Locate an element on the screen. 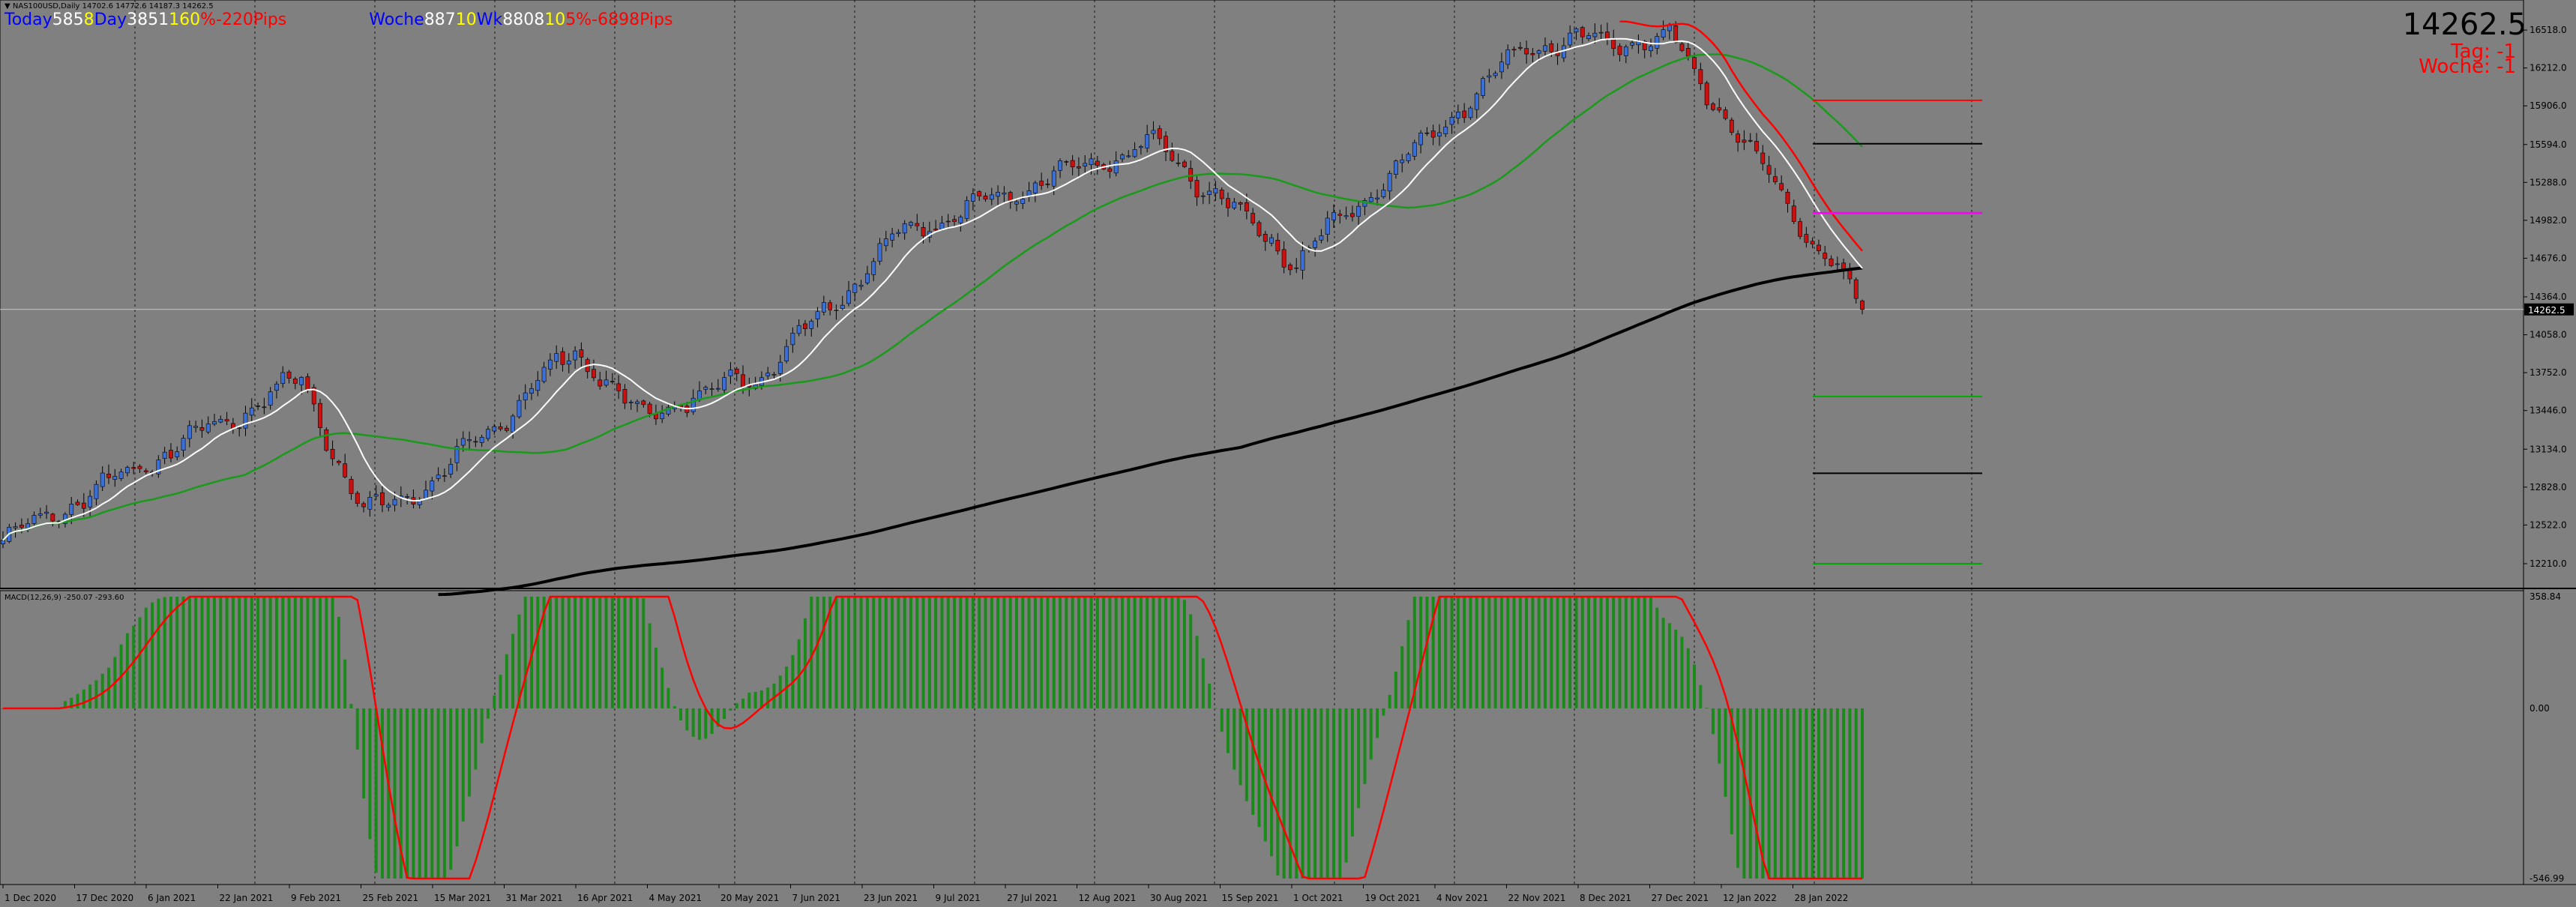 The image size is (2576, 907). info-segment: 10 is located at coordinates (466, 19).